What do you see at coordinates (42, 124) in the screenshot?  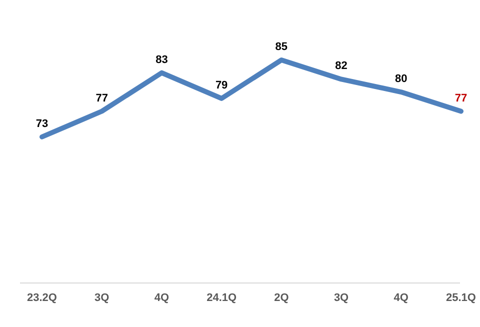 I see `data-label: 73` at bounding box center [42, 124].